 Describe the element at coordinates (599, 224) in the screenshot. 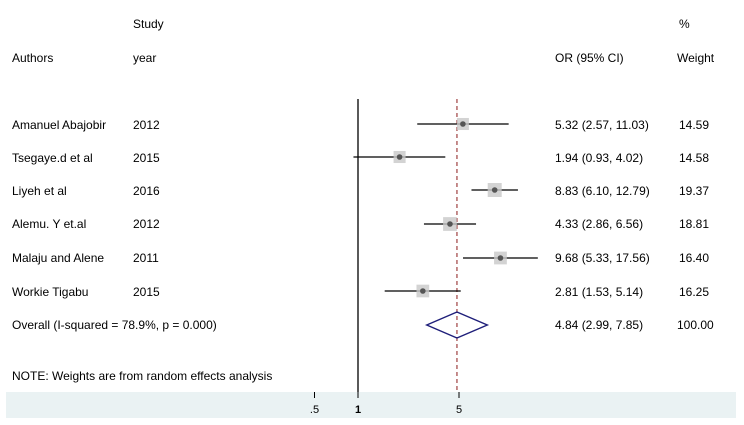

I see `study-or: 4.33 (2.86, 6.56)` at that location.